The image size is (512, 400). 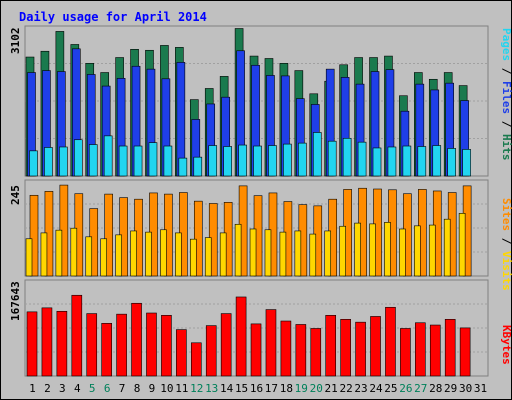 What do you see at coordinates (506, 147) in the screenshot?
I see `legend-hits: Hits` at bounding box center [506, 147].